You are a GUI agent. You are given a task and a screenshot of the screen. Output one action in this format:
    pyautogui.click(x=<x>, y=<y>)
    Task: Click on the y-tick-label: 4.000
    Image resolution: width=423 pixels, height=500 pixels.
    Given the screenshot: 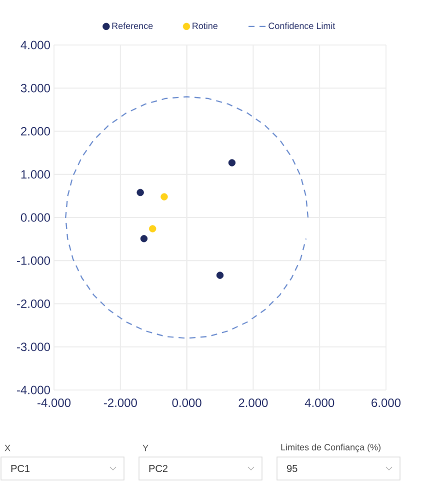 What is the action you would take?
    pyautogui.click(x=35, y=45)
    